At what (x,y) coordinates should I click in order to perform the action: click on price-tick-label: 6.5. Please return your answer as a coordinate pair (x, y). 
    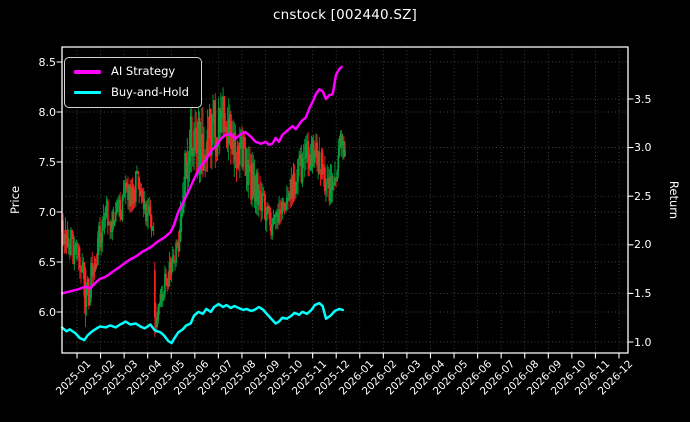
    Looking at the image, I should click on (47, 262).